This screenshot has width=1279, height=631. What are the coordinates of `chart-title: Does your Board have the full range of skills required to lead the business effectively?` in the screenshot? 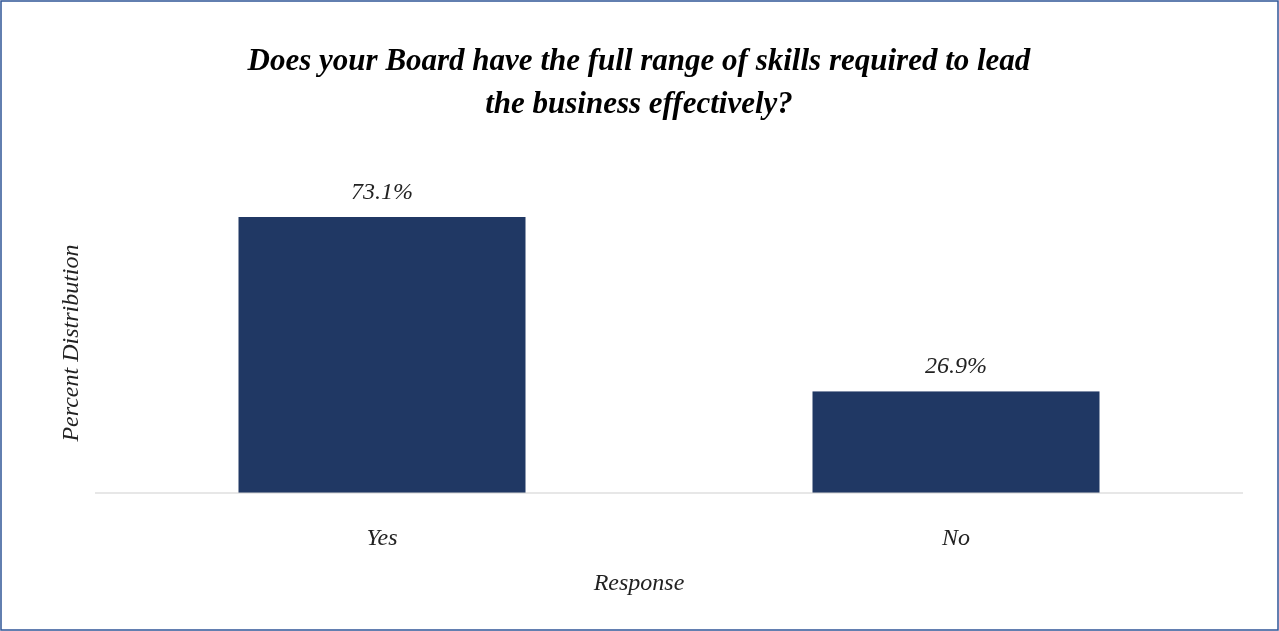 It's located at (638, 81).